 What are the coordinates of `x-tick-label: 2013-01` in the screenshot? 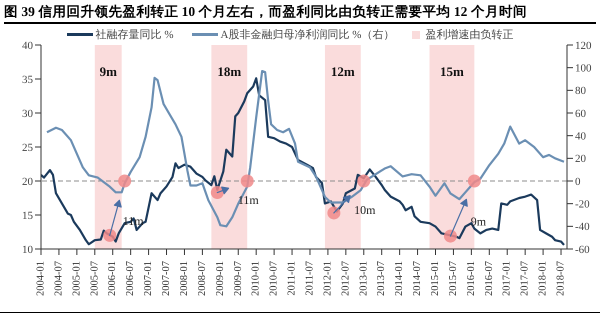 It's located at (364, 278).